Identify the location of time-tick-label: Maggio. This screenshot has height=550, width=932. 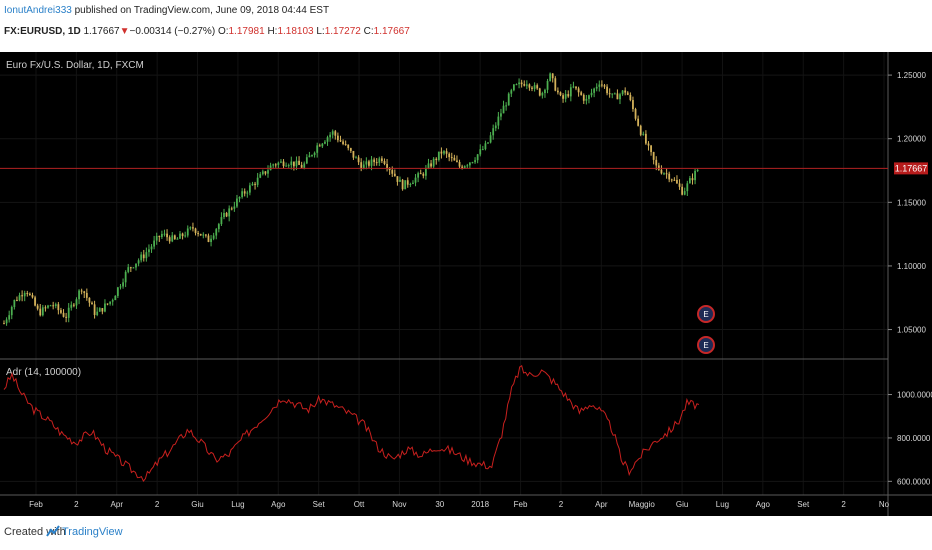
(642, 504).